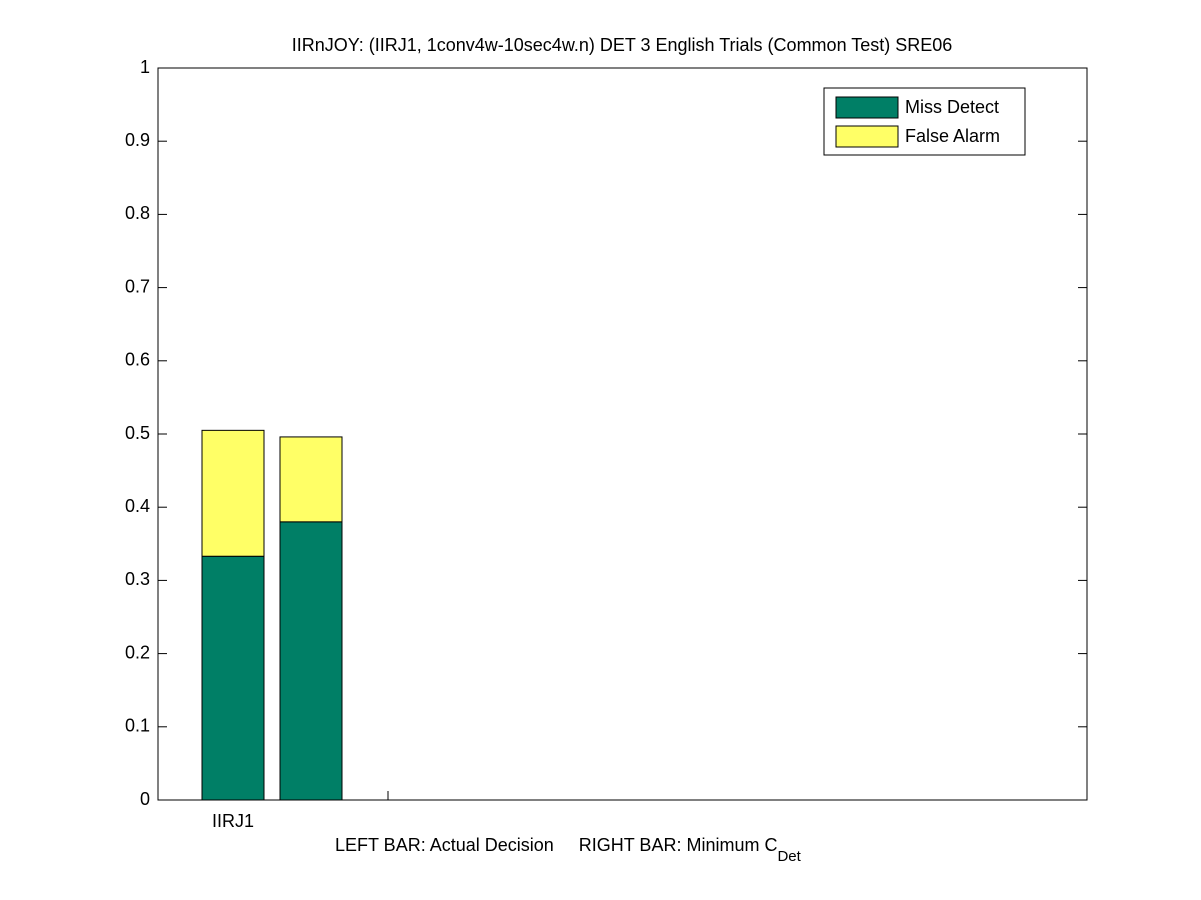 Image resolution: width=1201 pixels, height=900 pixels. Describe the element at coordinates (137, 140) in the screenshot. I see `y-tick-label: 0.9` at that location.